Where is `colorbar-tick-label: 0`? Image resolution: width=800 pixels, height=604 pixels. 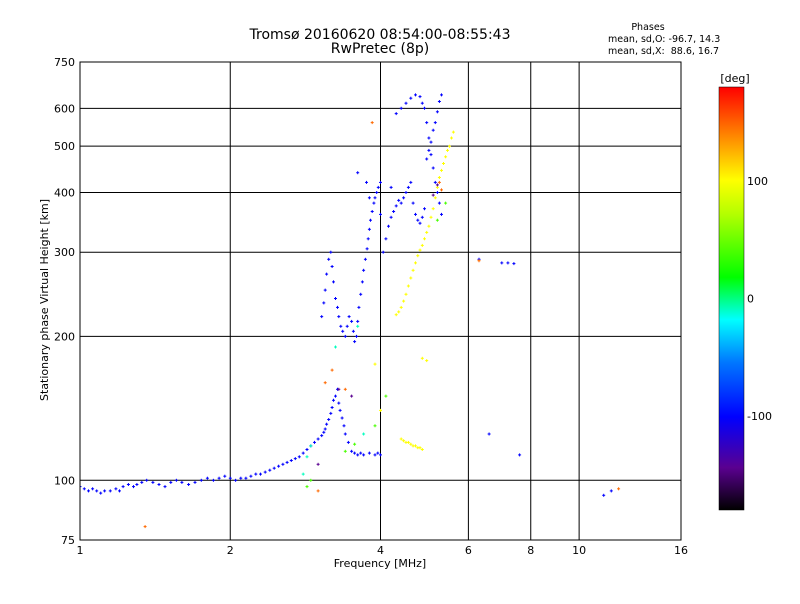
colorbar-tick-label: 0 is located at coordinates (750, 299).